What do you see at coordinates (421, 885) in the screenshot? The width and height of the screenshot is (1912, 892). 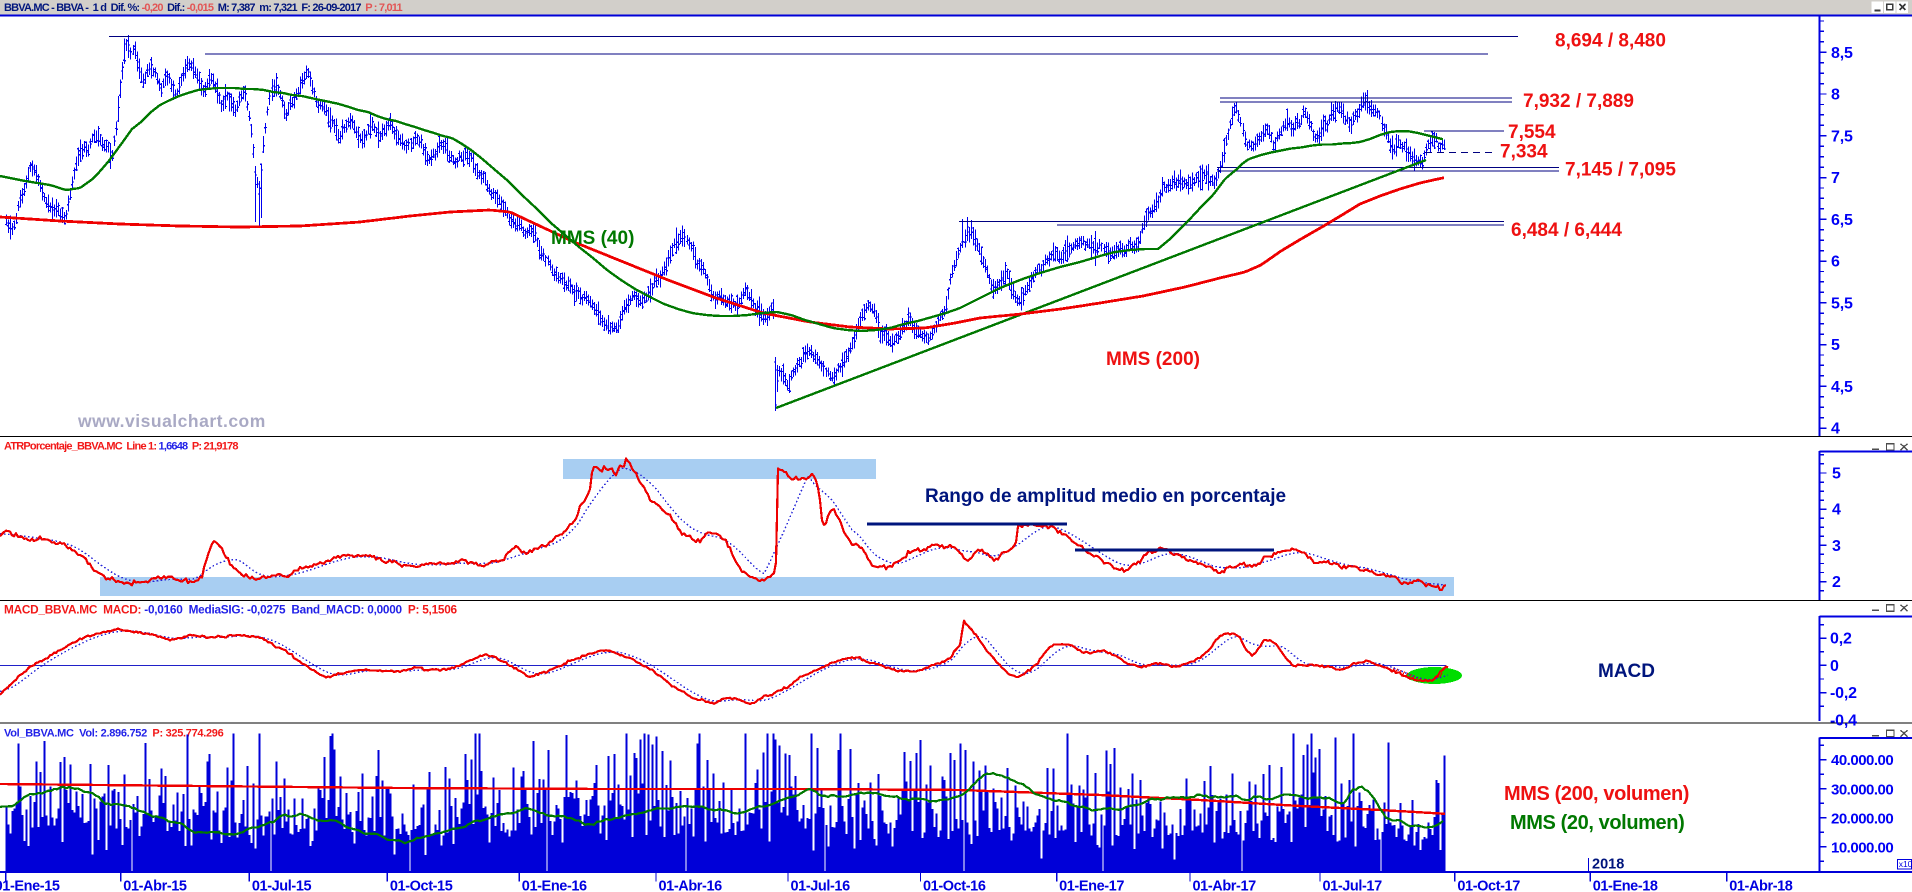 I see `svg-text: 01-Oct-15` at bounding box center [421, 885].